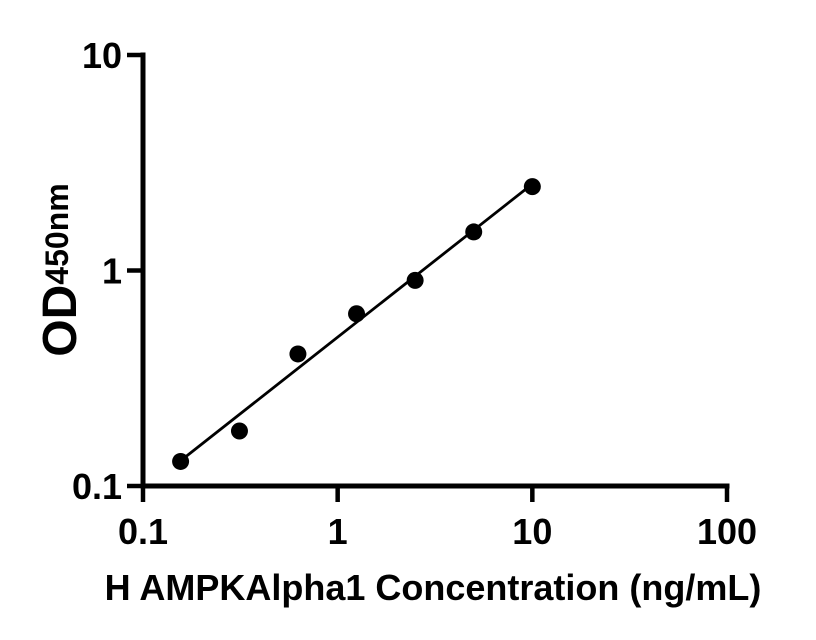  What do you see at coordinates (338, 531) in the screenshot?
I see `x-tick-label: 1` at bounding box center [338, 531].